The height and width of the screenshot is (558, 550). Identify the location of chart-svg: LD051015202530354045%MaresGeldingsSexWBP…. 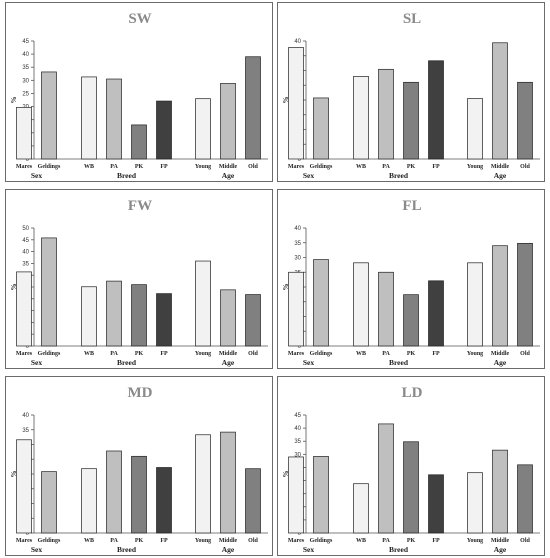
(411, 469).